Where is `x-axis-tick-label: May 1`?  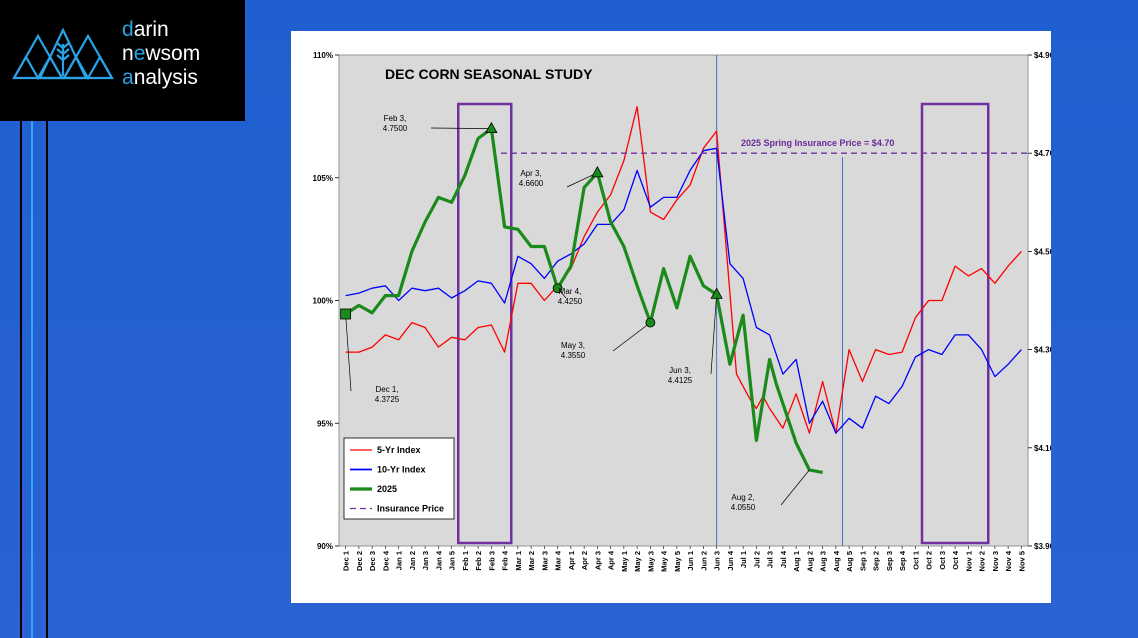
x-axis-tick-label: May 1 is located at coordinates (624, 561).